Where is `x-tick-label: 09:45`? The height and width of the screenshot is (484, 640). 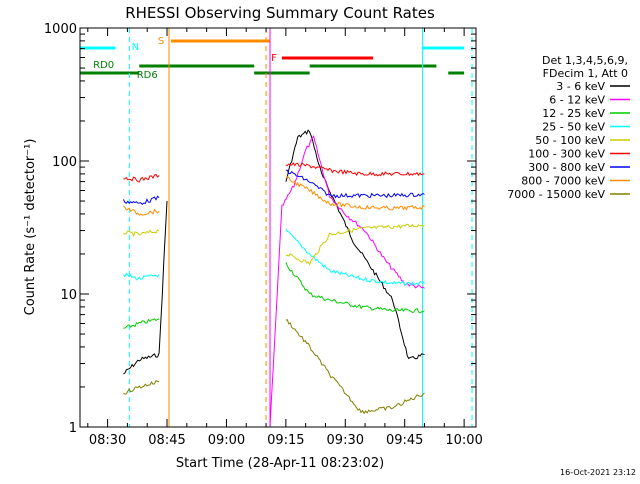 x-tick-label: 09:45 is located at coordinates (404, 440).